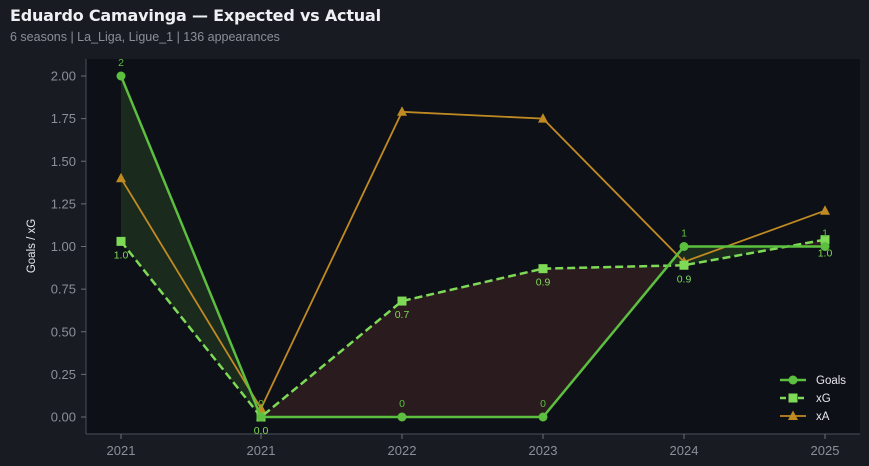 This screenshot has width=869, height=466. Describe the element at coordinates (63, 203) in the screenshot. I see `y-tick-label: 1.25` at that location.